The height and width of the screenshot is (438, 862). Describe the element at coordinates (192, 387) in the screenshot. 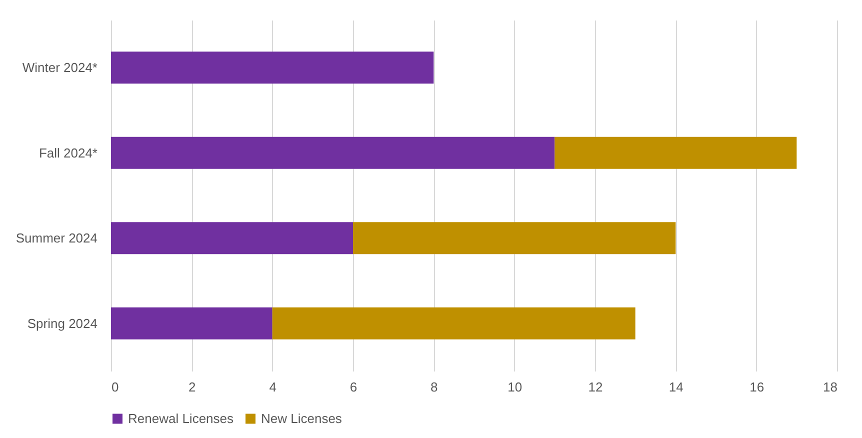

I see `x-tick-label: 2` at that location.